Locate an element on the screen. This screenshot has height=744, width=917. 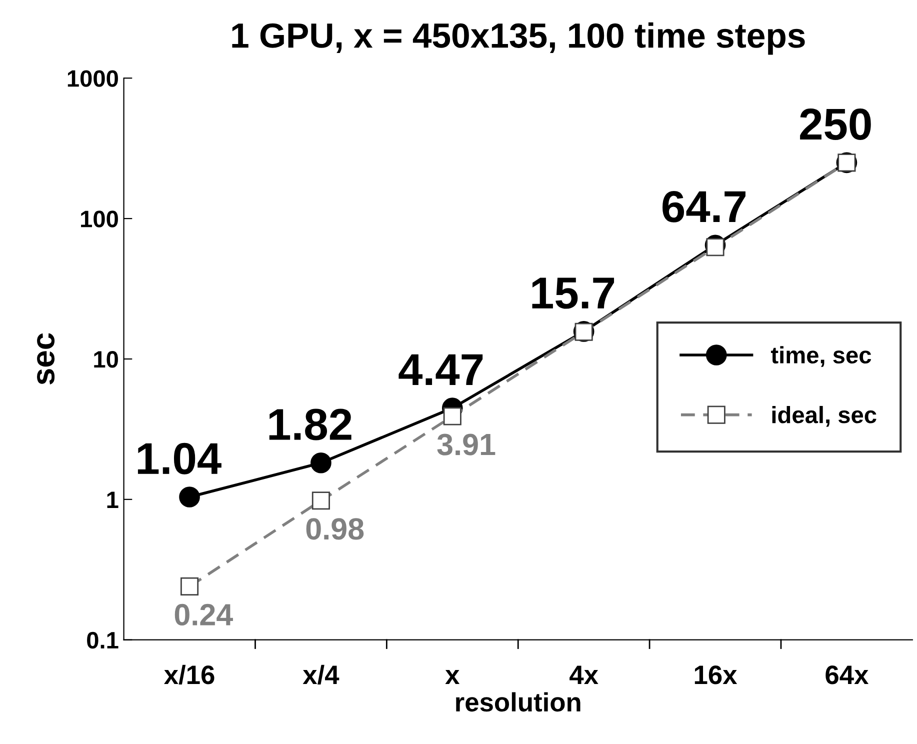
data-label: 0.24 is located at coordinates (203, 615).